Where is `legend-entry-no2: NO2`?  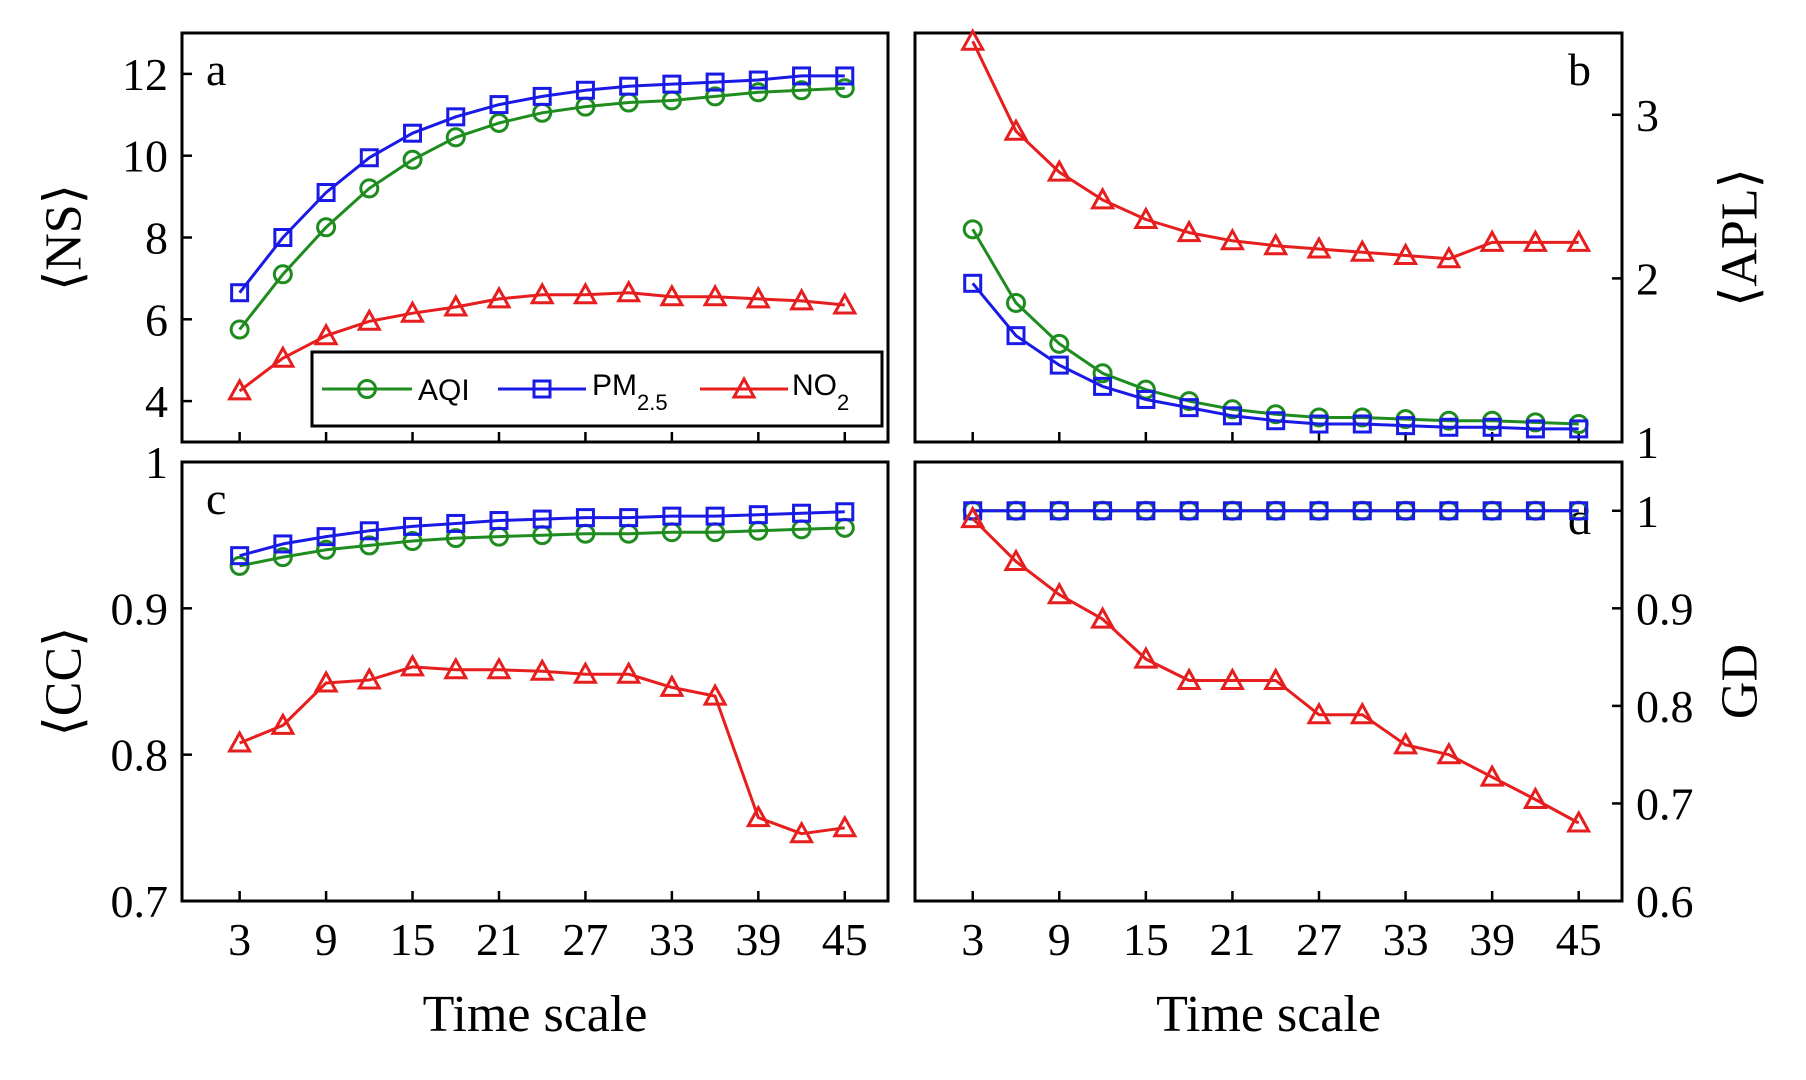
legend-entry-no2: NO2 is located at coordinates (774, 392).